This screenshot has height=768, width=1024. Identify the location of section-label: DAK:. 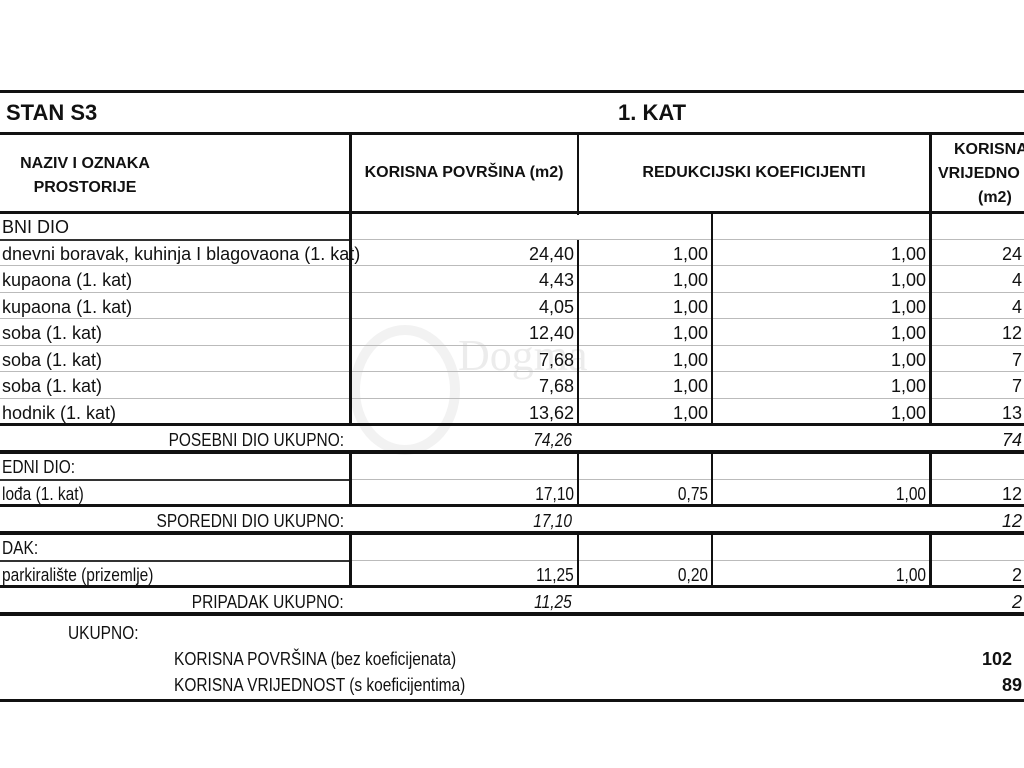
(20, 548).